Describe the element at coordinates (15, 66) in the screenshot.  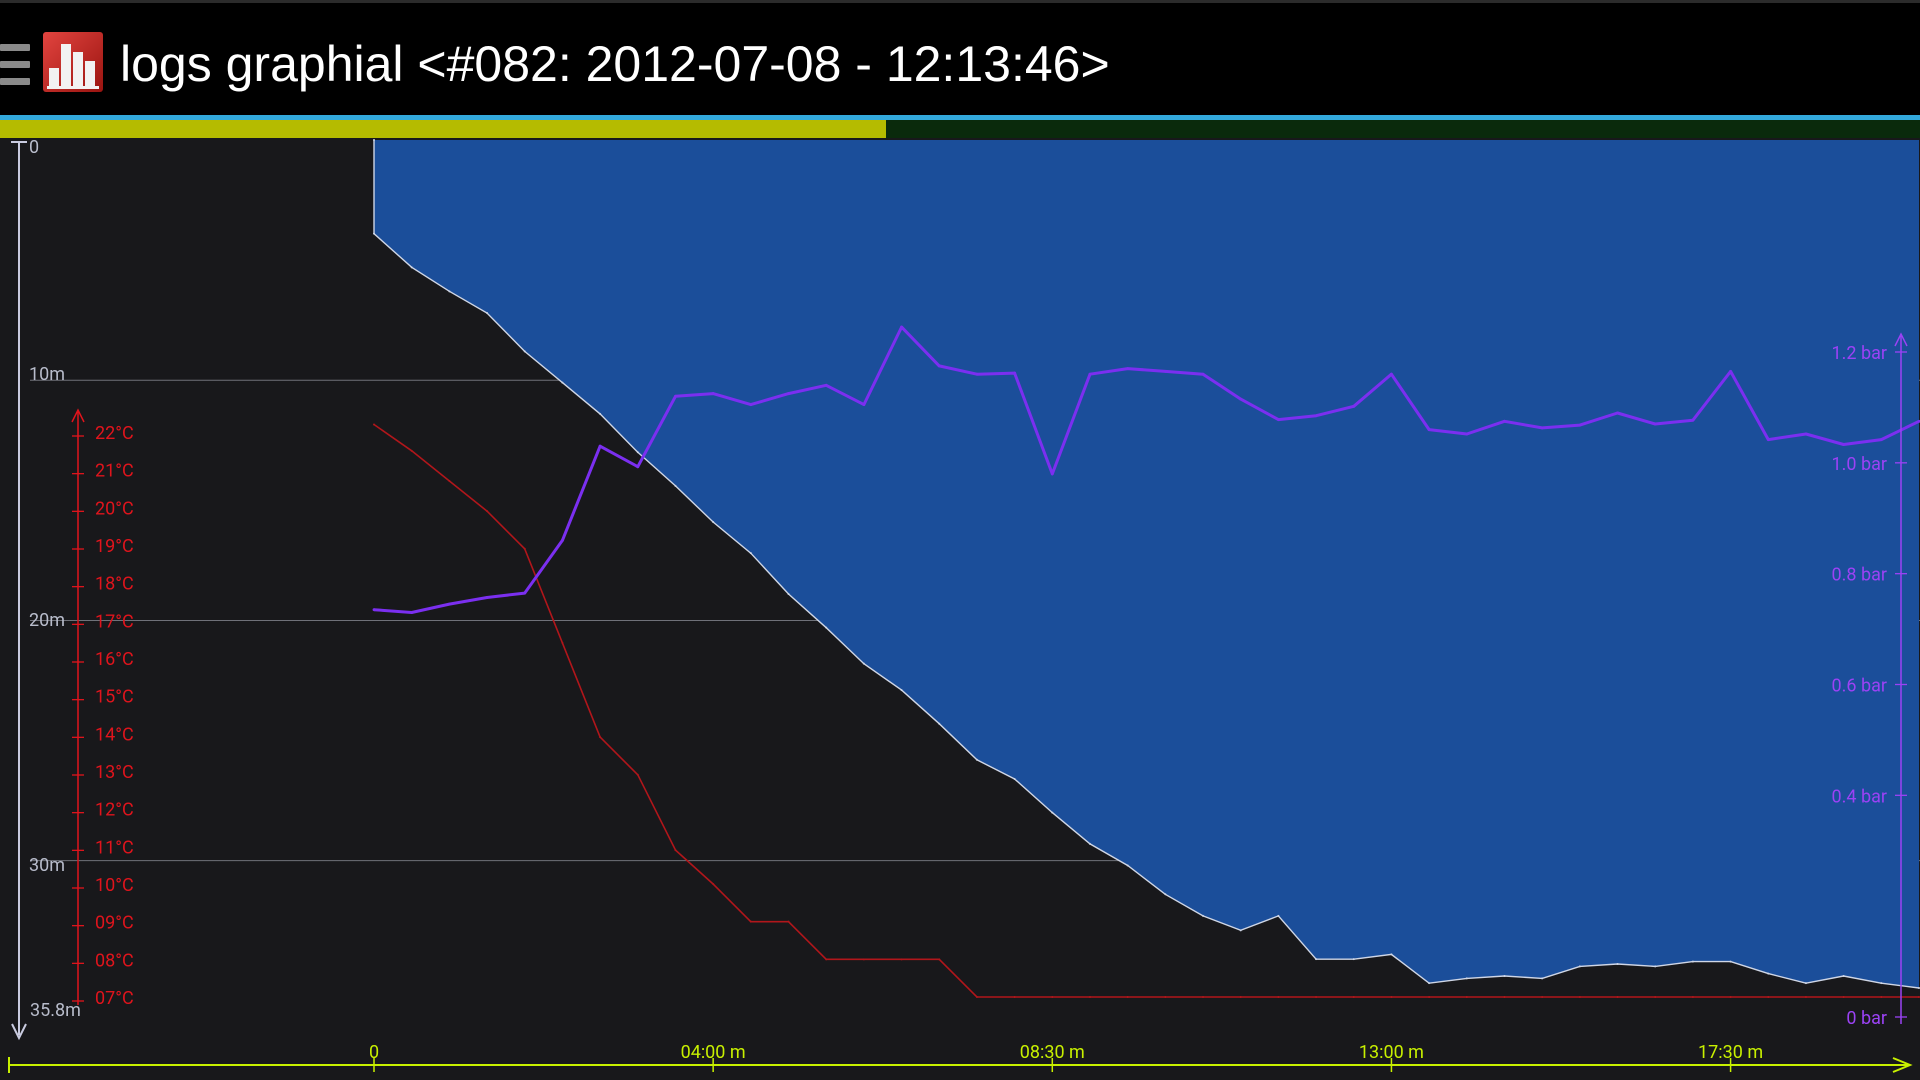
I see `hamburger-menu-icon` at that location.